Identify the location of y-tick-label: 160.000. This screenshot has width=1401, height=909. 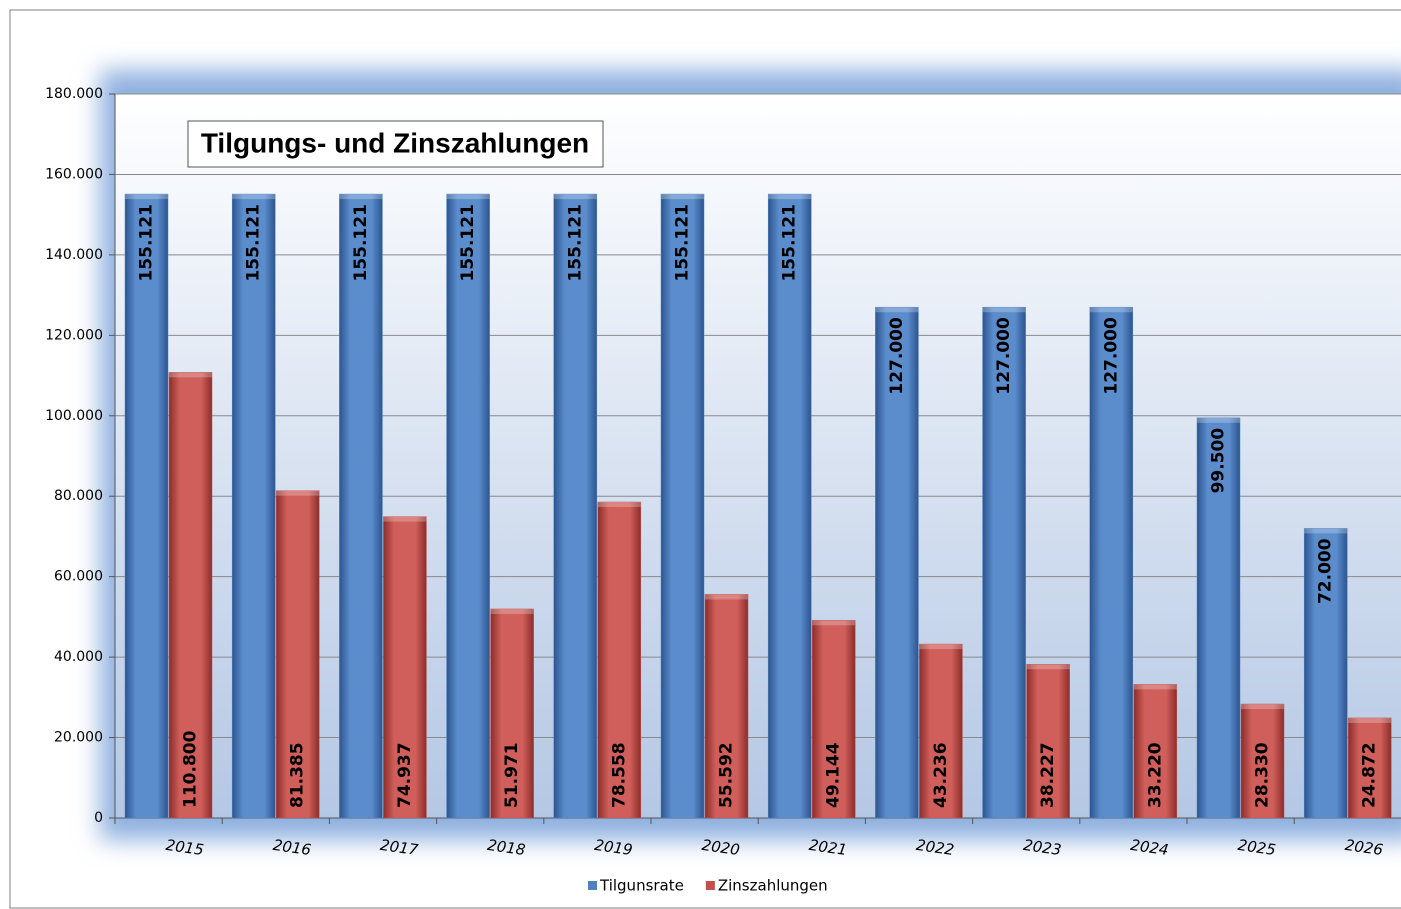
(74, 174).